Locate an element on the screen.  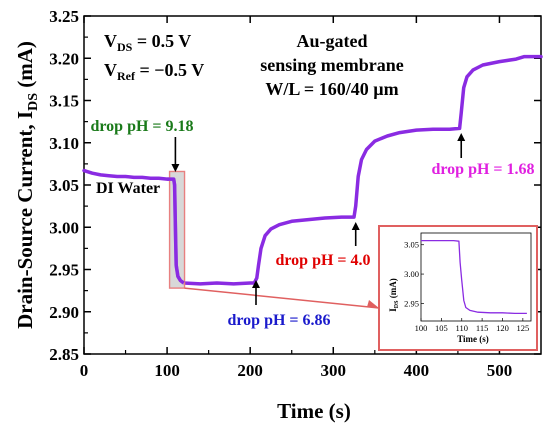
x-tick-label: 300 is located at coordinates (334, 370).